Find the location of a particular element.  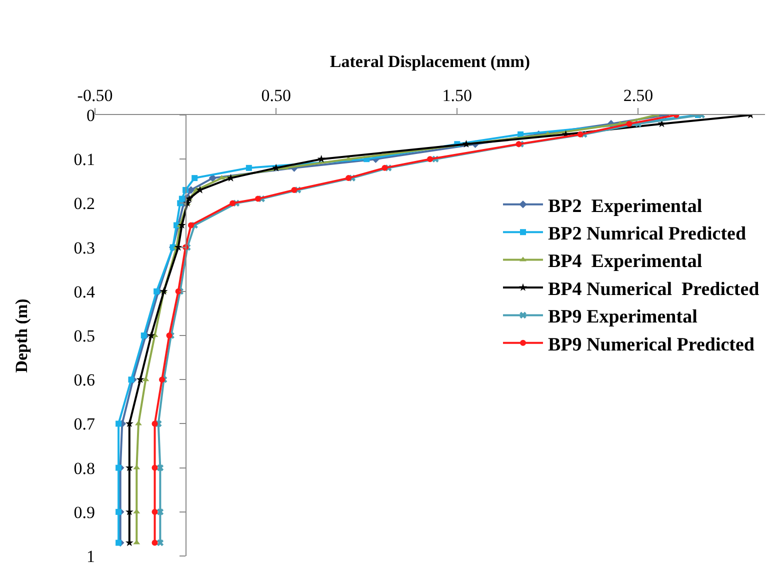

x-tick-label: -0.50 is located at coordinates (95, 96).